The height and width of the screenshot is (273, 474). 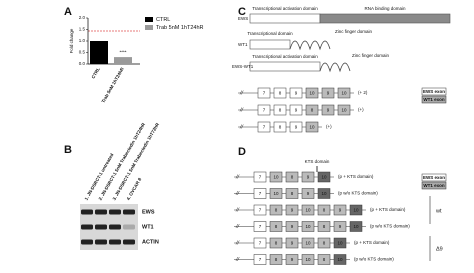 What do you see at coordinates (122, 51) in the screenshot?
I see `annotation: ****` at bounding box center [122, 51].